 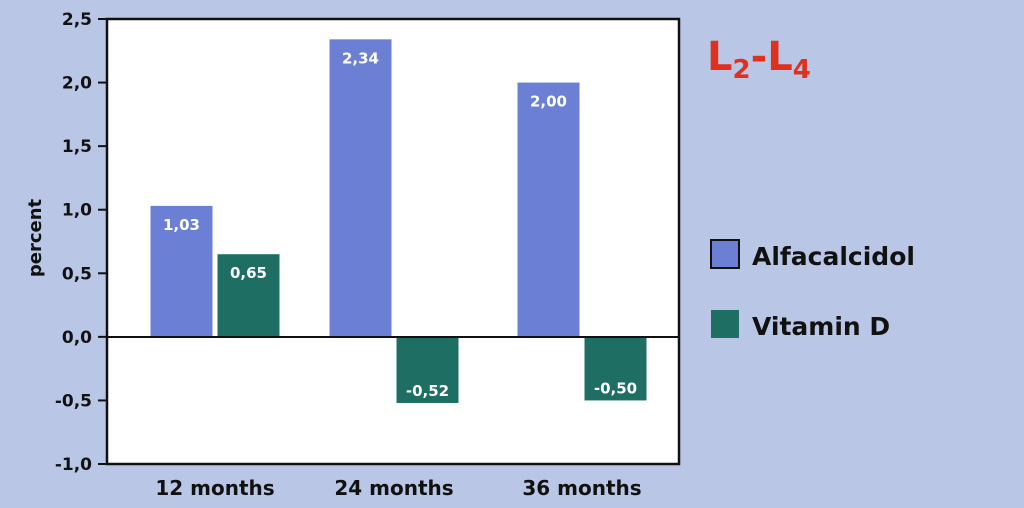 I want to click on data-label-vitamin-d: -0,50, so click(x=615, y=388).